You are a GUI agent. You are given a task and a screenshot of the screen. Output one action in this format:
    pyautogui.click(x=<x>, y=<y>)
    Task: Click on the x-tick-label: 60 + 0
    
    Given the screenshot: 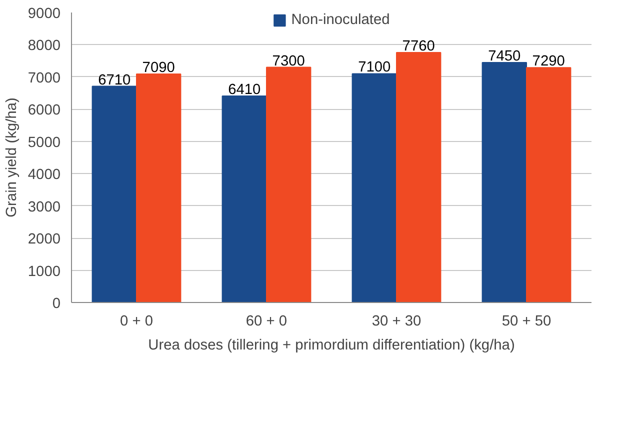 What is the action you would take?
    pyautogui.click(x=267, y=322)
    